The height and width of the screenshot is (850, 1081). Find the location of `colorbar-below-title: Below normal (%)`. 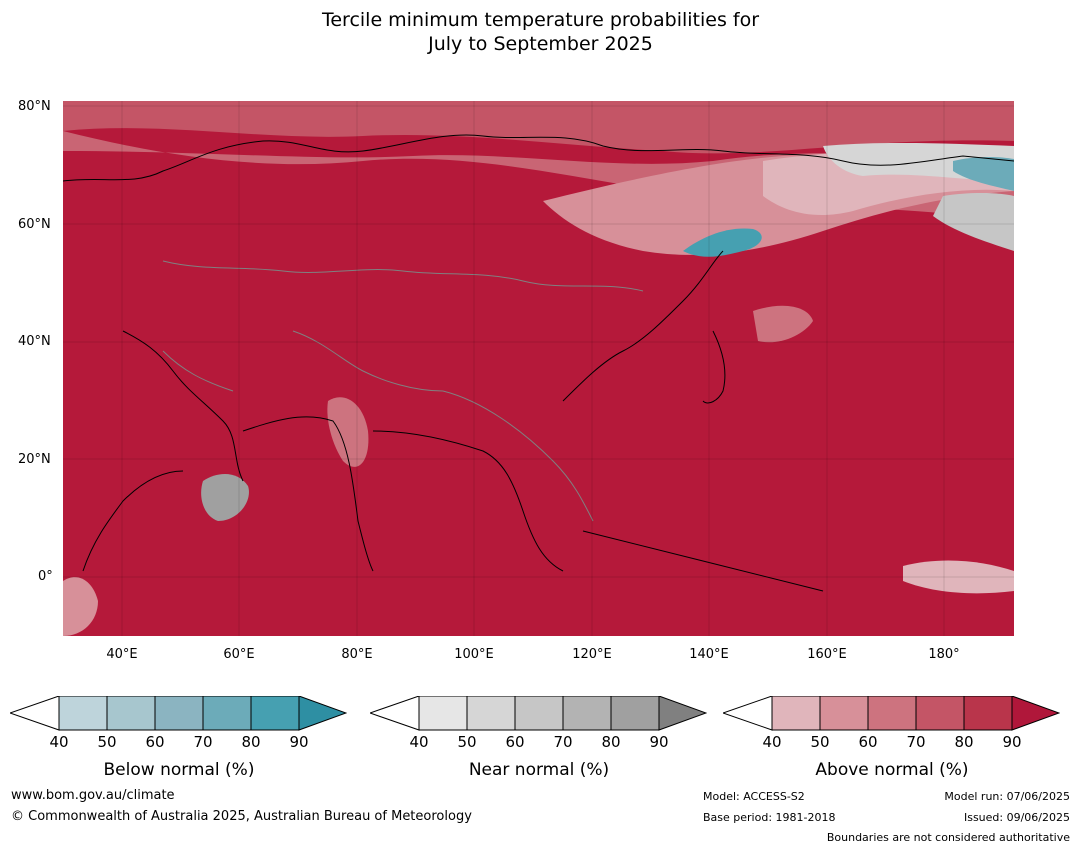

colorbar-below-title: Below normal (%) is located at coordinates (179, 770).